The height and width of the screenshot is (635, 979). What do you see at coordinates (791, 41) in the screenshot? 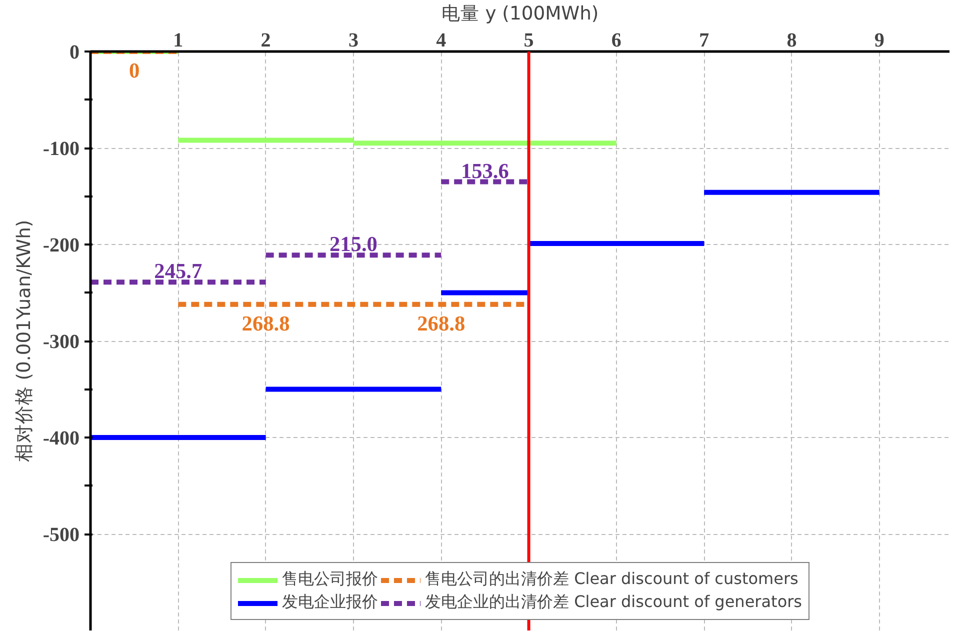
I see `x-tick-label: 8` at bounding box center [791, 41].